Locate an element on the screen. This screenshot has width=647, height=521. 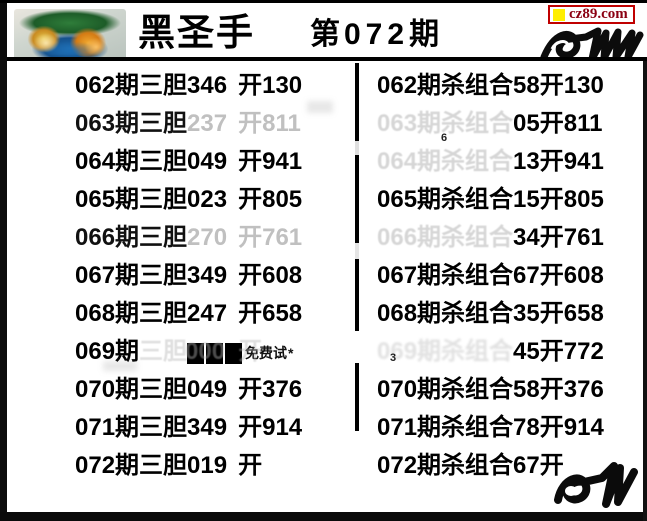
table-row: 063期三胆237 开811 is located at coordinates (182, 124).